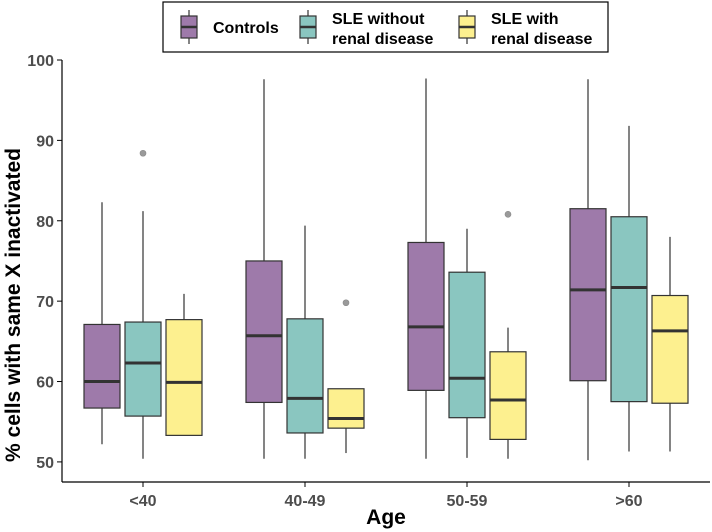  Describe the element at coordinates (386, 495) in the screenshot. I see `x-axis: <40 40-49 50-59 >60` at that location.